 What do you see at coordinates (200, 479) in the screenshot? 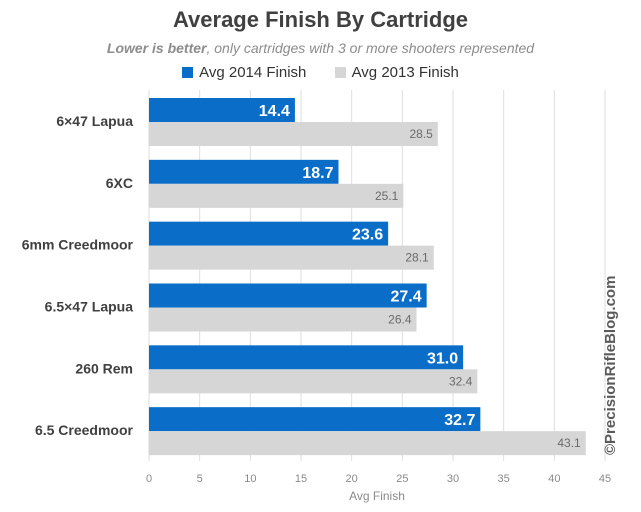
I see `x-tick-label-5: 5` at bounding box center [200, 479].